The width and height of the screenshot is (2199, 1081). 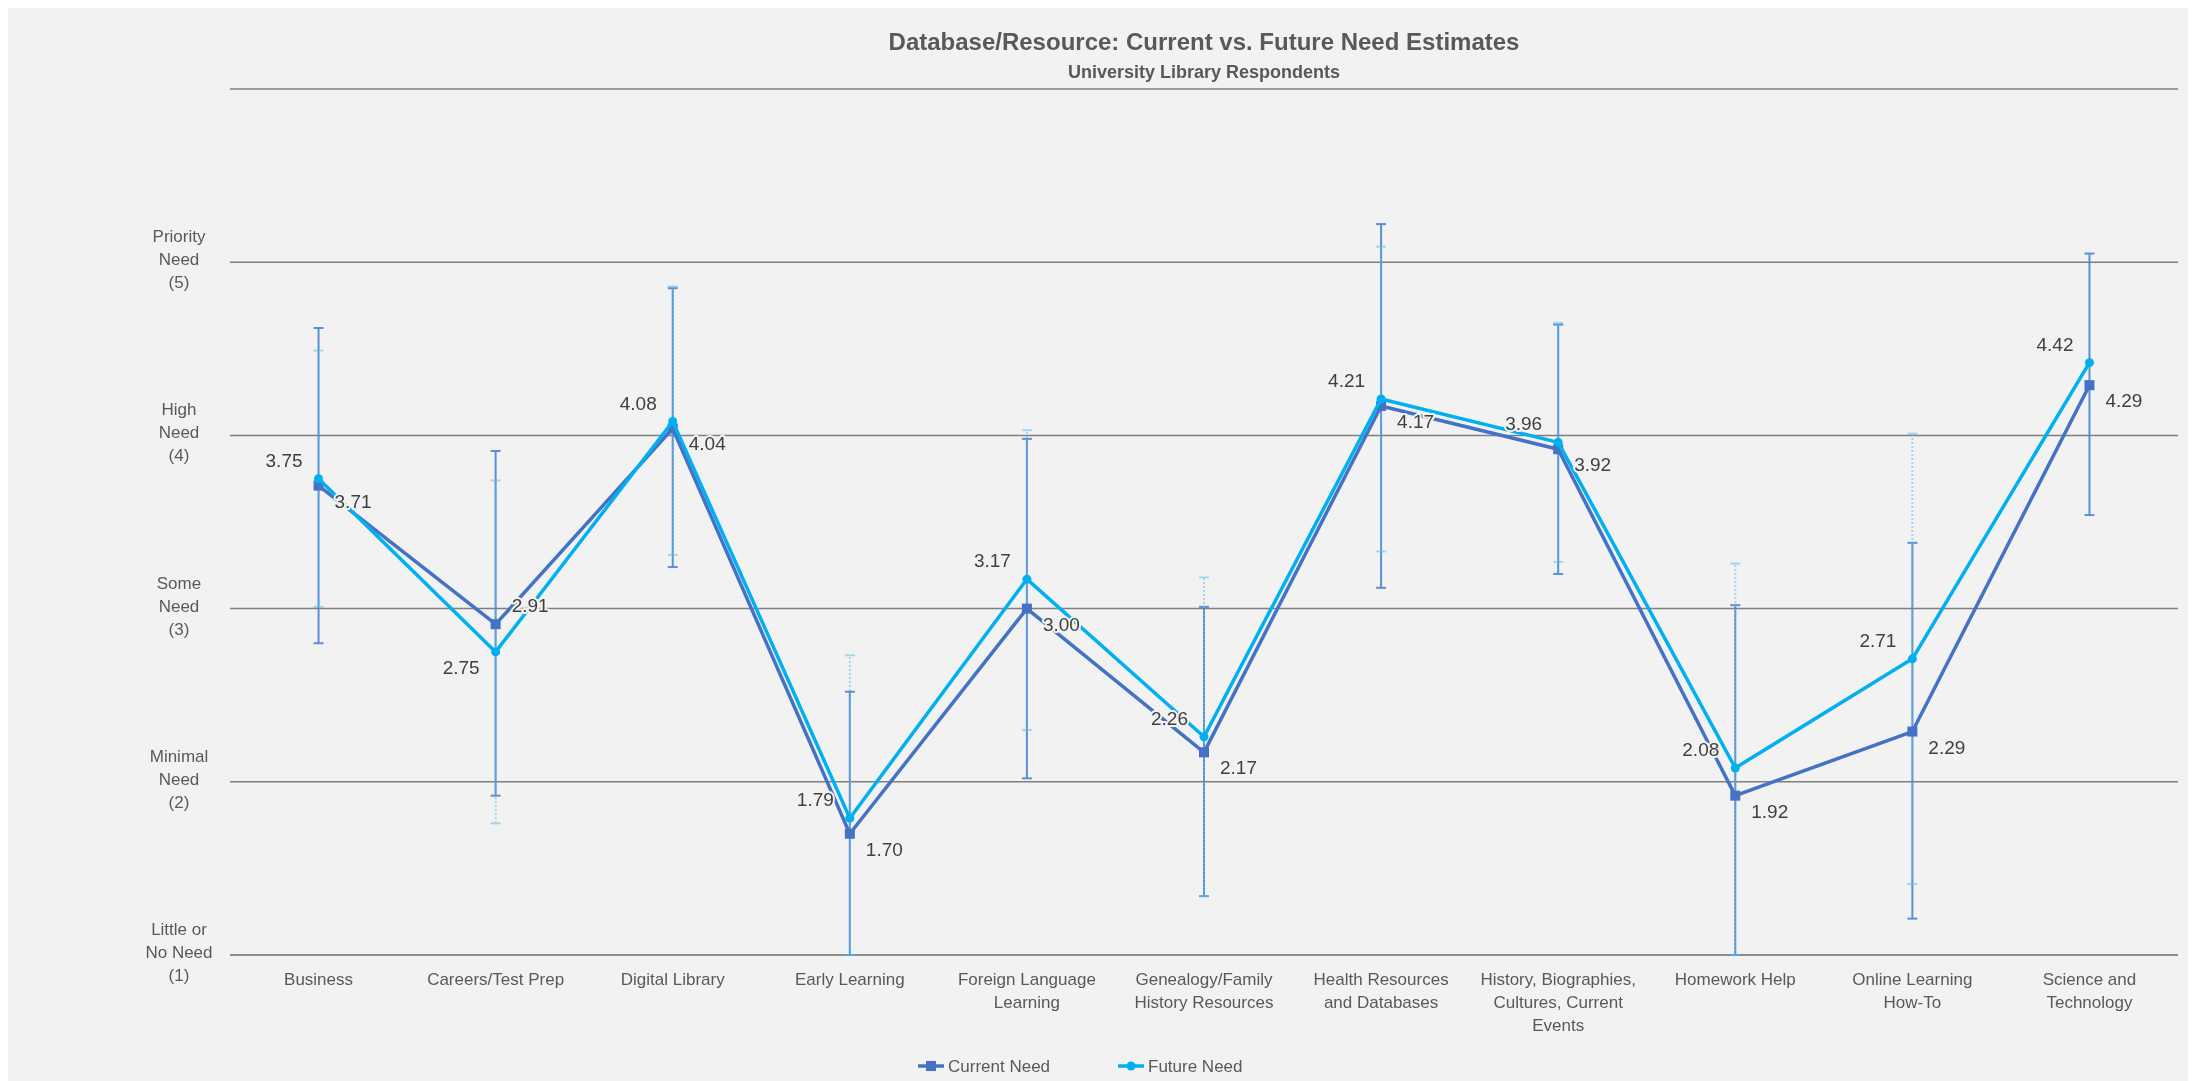 I want to click on y-tick-label: Minimal Need (2), so click(x=179, y=779).